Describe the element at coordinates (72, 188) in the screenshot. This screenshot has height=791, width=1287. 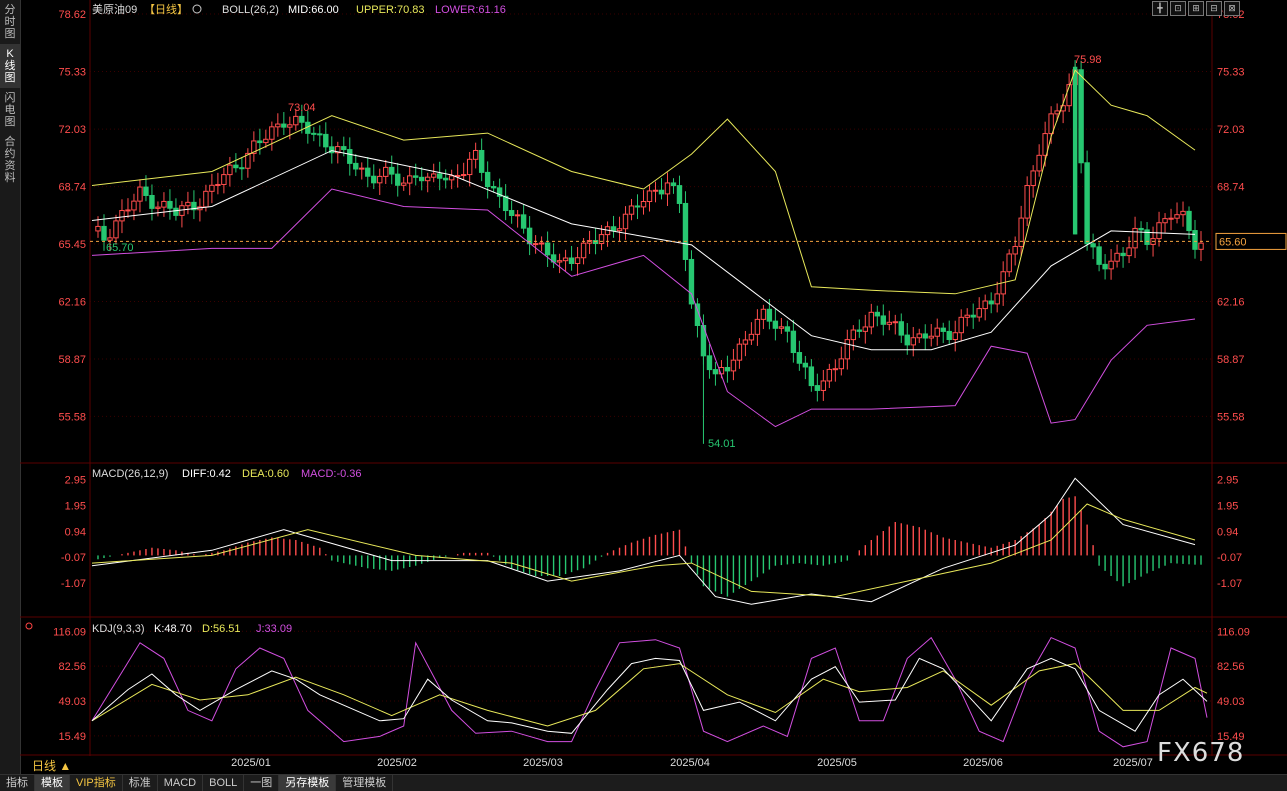
I see `y-tick-left: 68.74` at that location.